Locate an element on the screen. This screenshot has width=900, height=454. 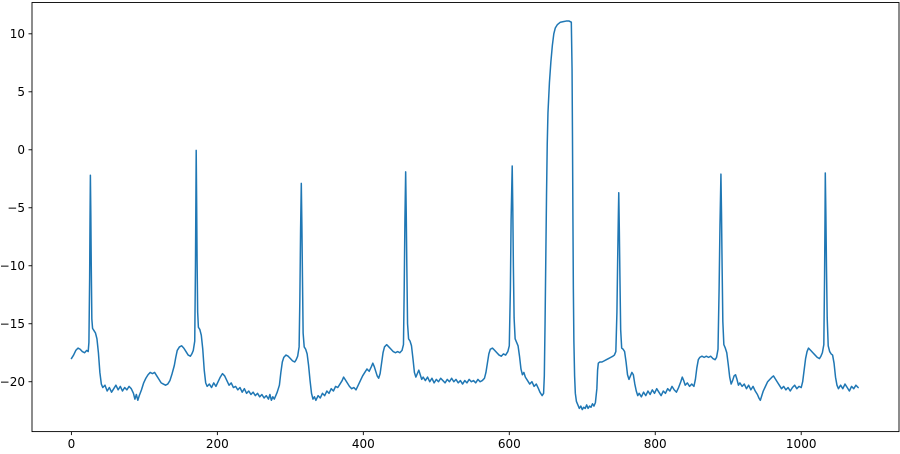
y-tick-label: −10 is located at coordinates (12, 266).